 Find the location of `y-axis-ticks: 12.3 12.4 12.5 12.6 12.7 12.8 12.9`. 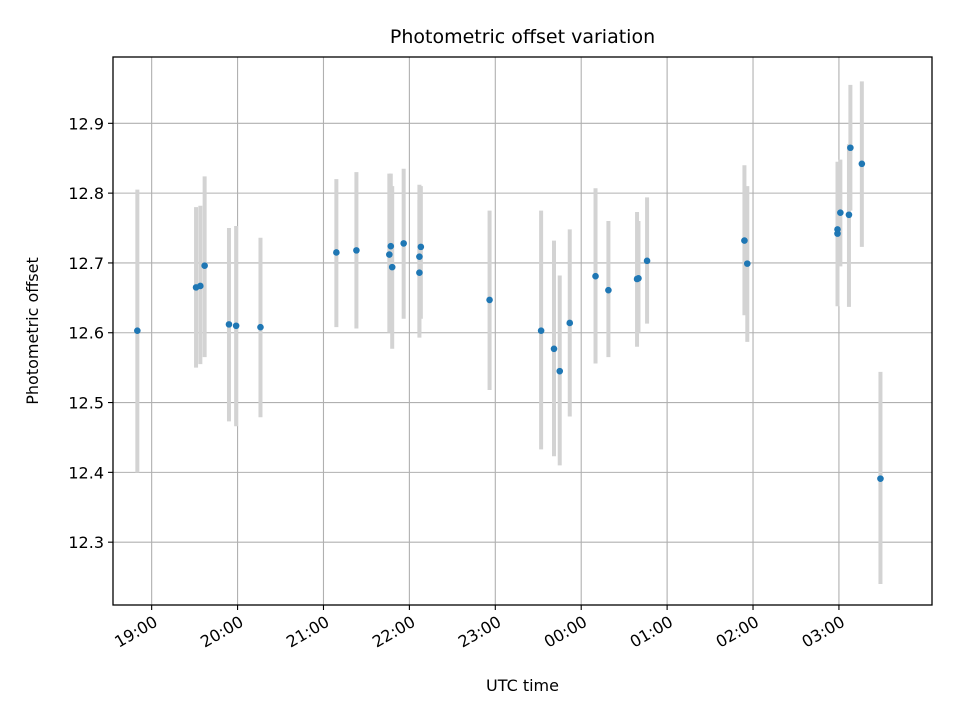

y-axis-ticks: 12.3 12.4 12.5 12.6 12.7 12.8 12.9 is located at coordinates (90, 333).